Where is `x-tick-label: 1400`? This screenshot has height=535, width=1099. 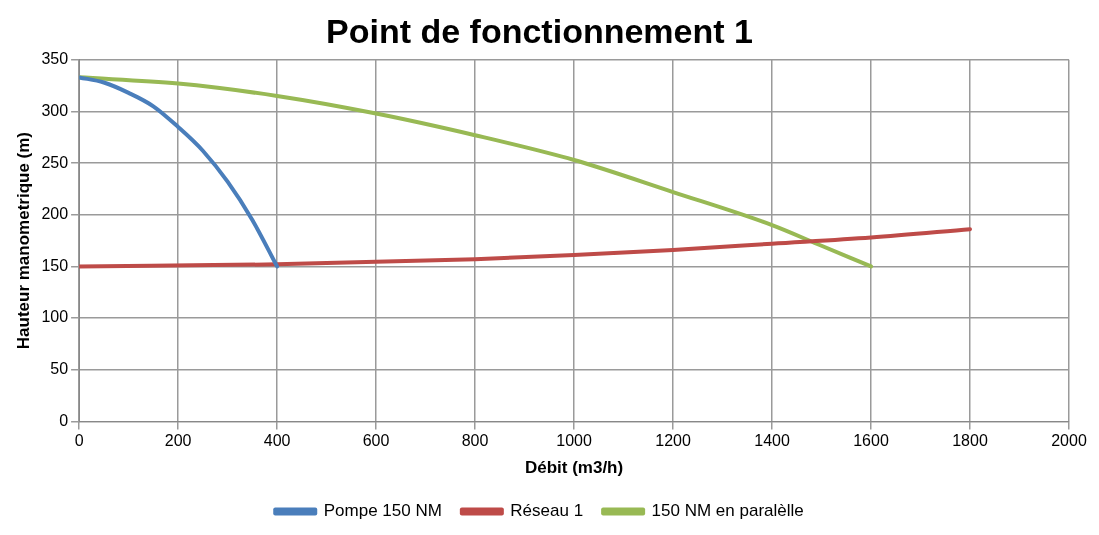 x-tick-label: 1400 is located at coordinates (772, 441).